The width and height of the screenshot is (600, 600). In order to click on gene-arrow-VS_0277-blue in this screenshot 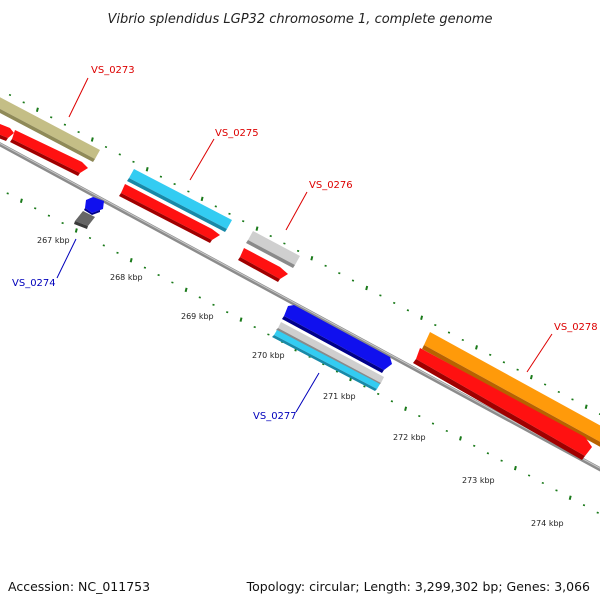, I will do `click(337, 339)`.